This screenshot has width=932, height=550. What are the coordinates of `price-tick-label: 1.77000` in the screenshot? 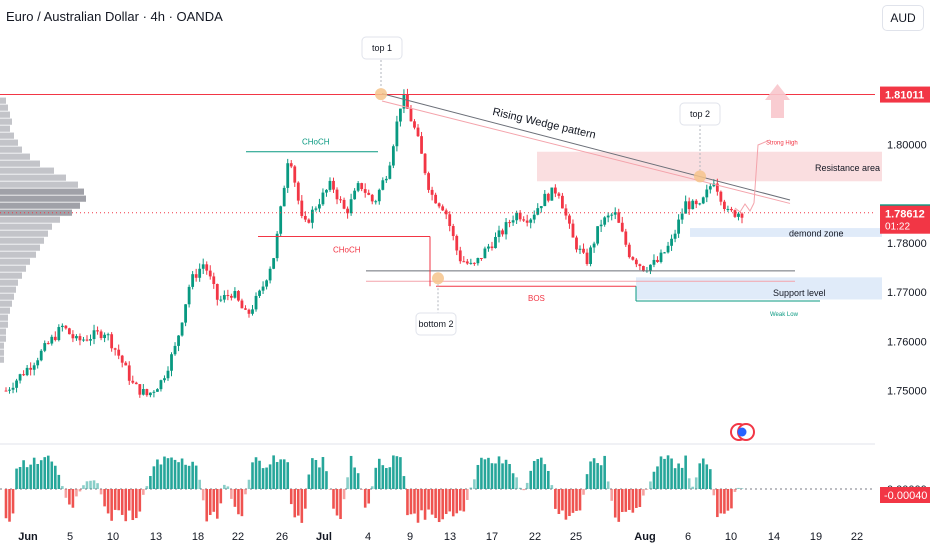 It's located at (907, 293).